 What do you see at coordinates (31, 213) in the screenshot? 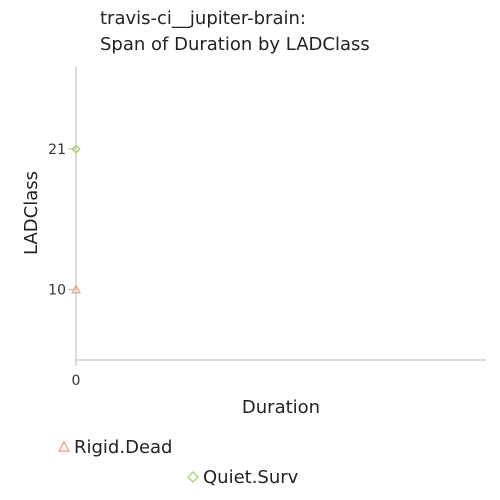
I see `y-axis-label: LADClass` at bounding box center [31, 213].